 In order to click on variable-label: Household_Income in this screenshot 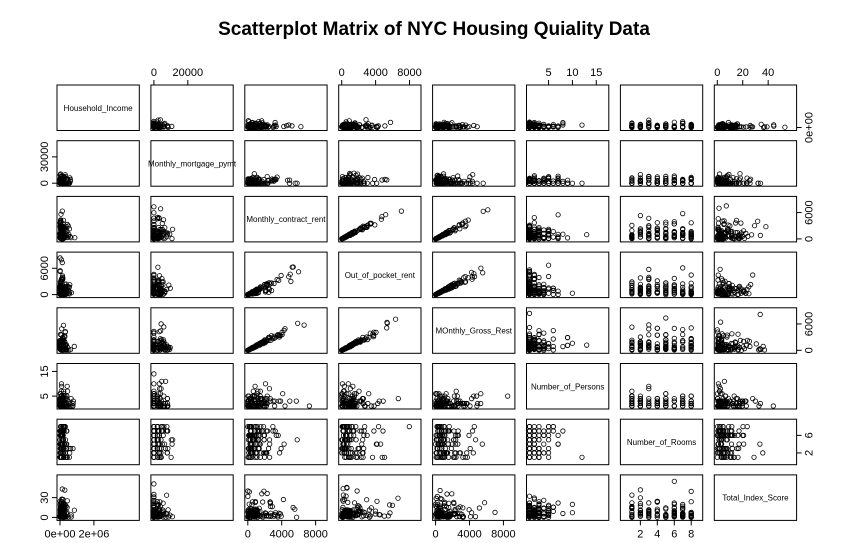, I will do `click(98, 108)`.